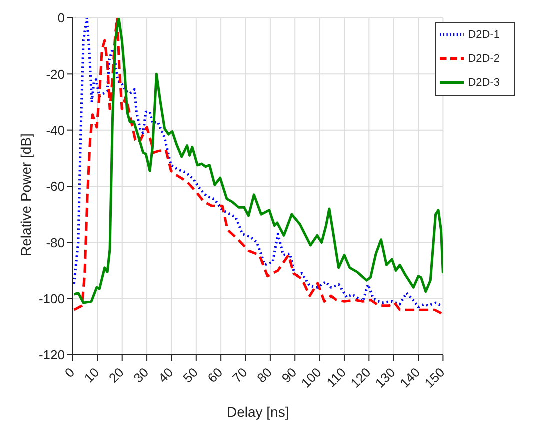 The height and width of the screenshot is (433, 543). I want to click on x-tick-label: 50, so click(190, 375).